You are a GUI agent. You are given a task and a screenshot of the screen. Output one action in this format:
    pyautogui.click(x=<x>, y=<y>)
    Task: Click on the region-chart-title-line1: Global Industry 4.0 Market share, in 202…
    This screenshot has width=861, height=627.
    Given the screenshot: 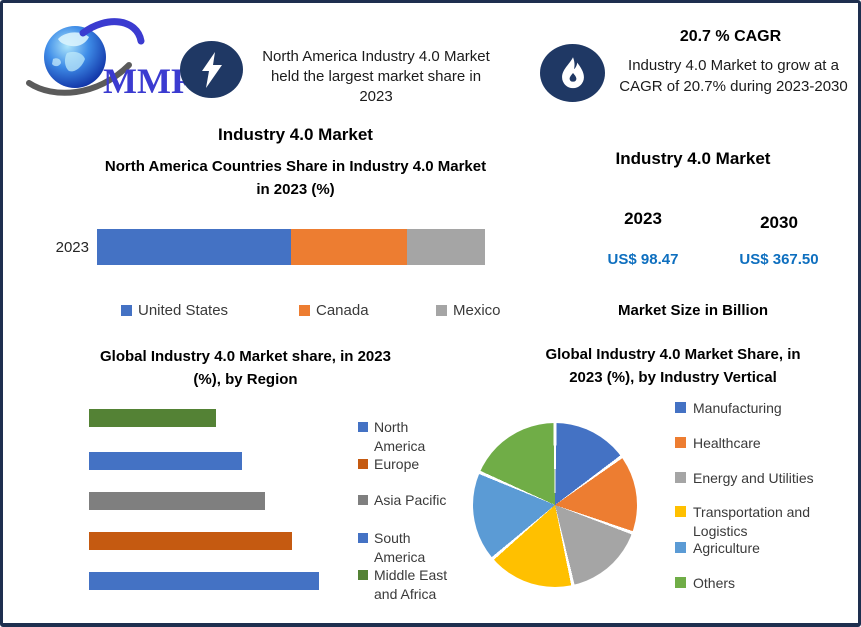 What is the action you would take?
    pyautogui.click(x=245, y=356)
    